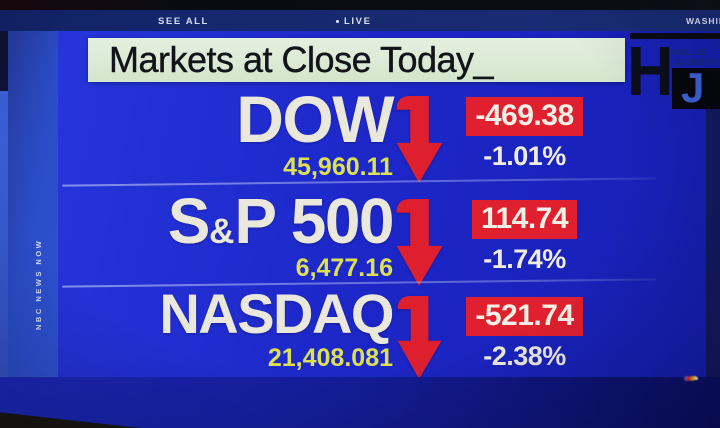  What do you see at coordinates (524, 156) in the screenshot?
I see `change-percent: -1.01%` at bounding box center [524, 156].